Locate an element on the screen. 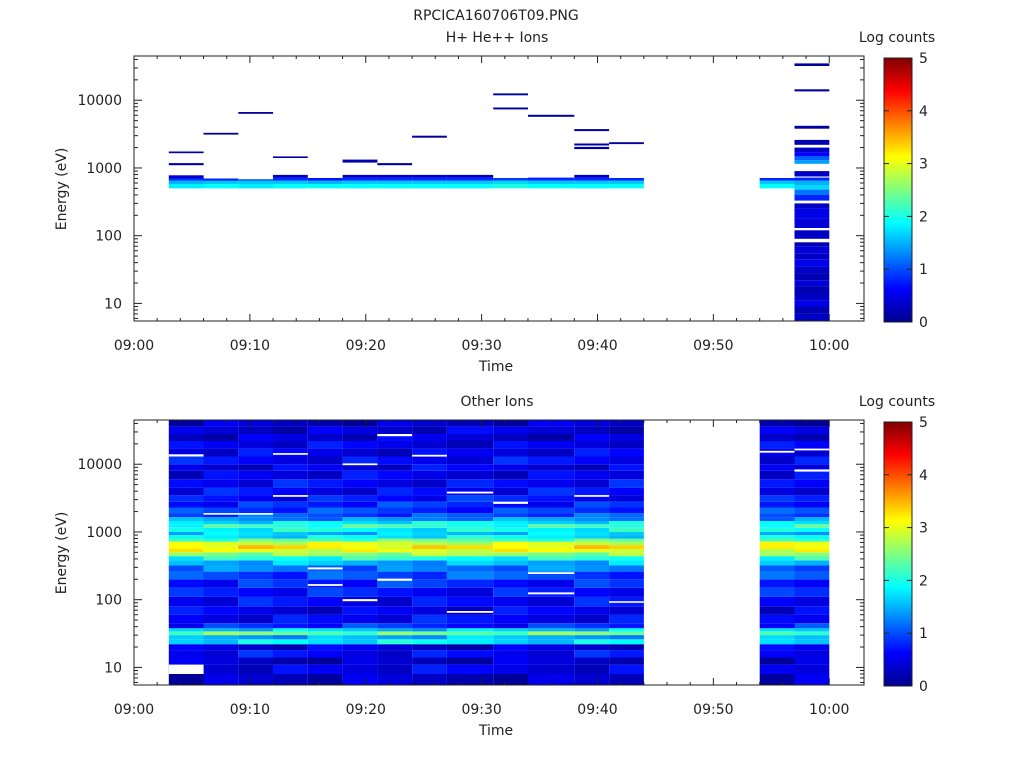 This screenshot has width=1024, height=768. colorbar is located at coordinates (898, 554).